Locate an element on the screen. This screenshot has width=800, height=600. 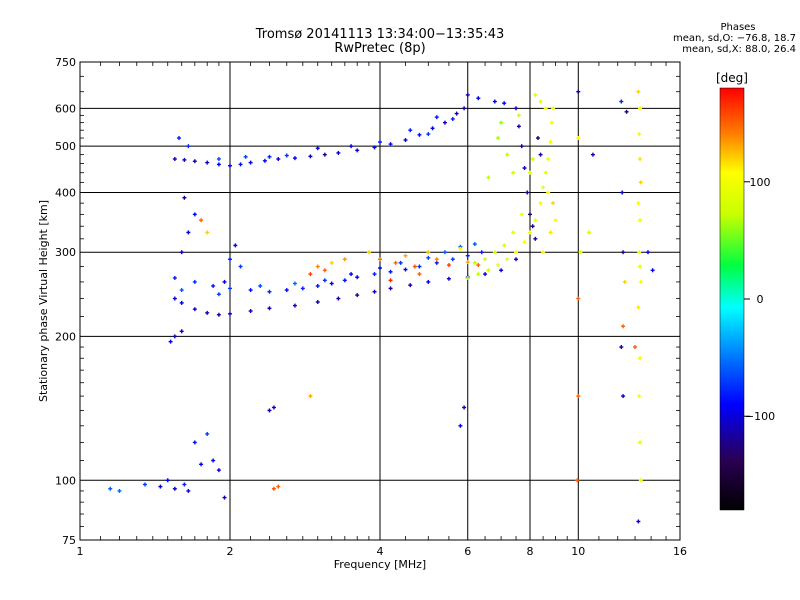
x-tick-label: 8 is located at coordinates (530, 551).